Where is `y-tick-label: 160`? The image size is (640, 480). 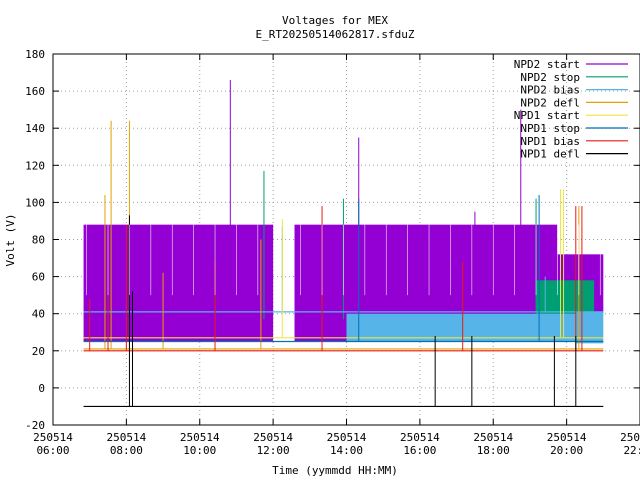
y-tick-label: 160 is located at coordinates (35, 91).